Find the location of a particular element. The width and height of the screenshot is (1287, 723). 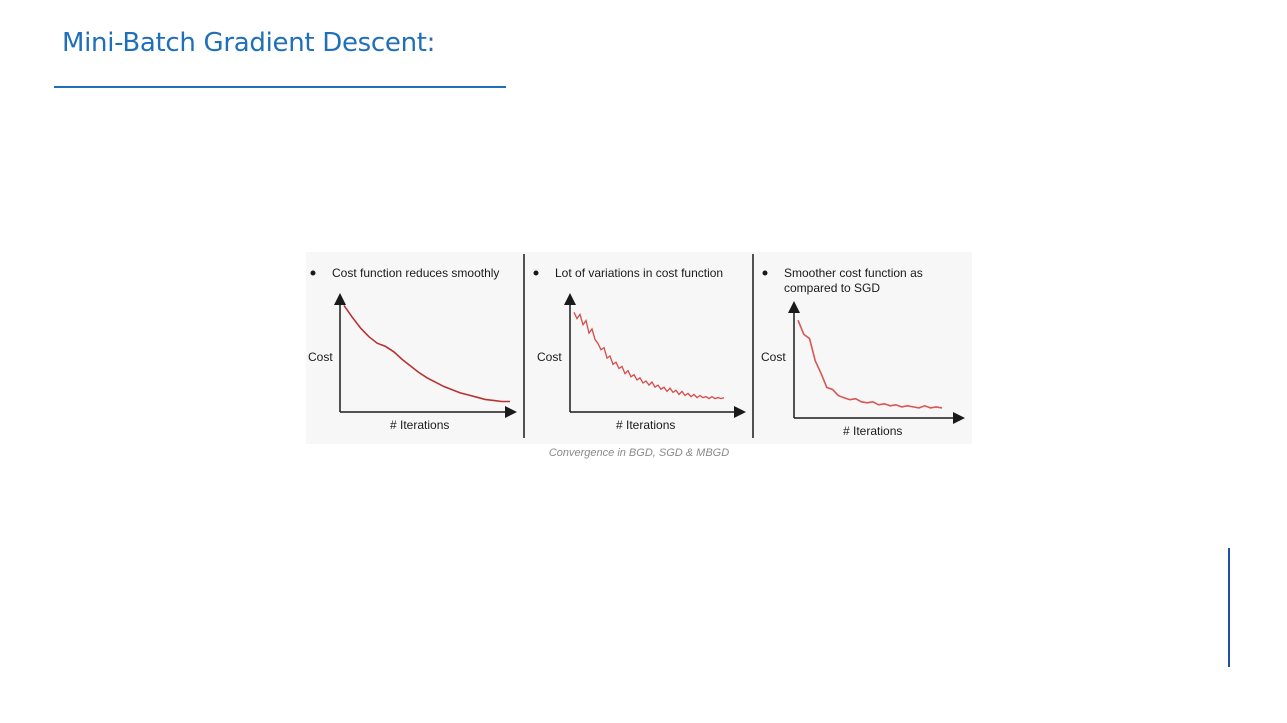

figure-caption: Convergence in BGD, SGD & MBGD is located at coordinates (639, 453).